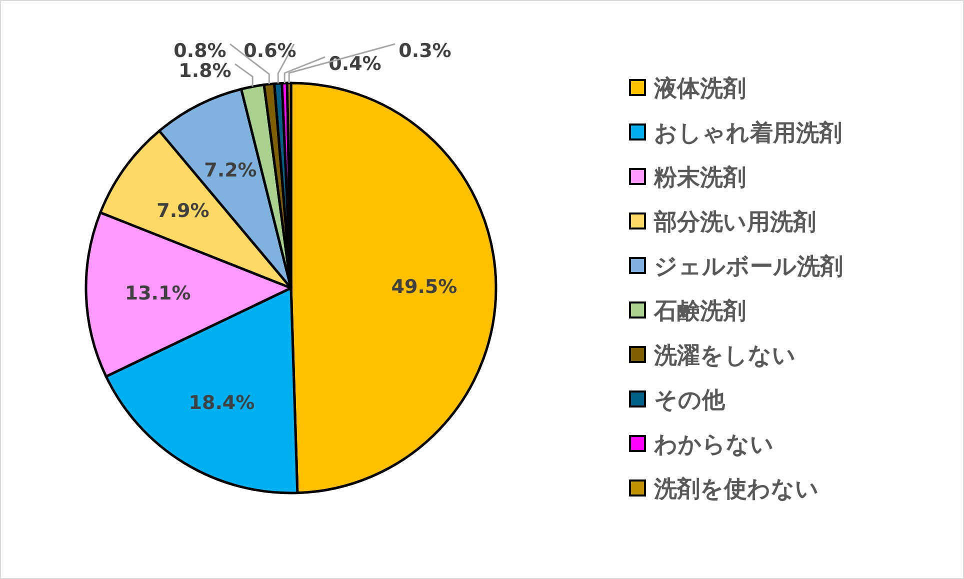 The width and height of the screenshot is (964, 579). Describe the element at coordinates (200, 51) in the screenshot. I see `data-label: 0.8%` at that location.